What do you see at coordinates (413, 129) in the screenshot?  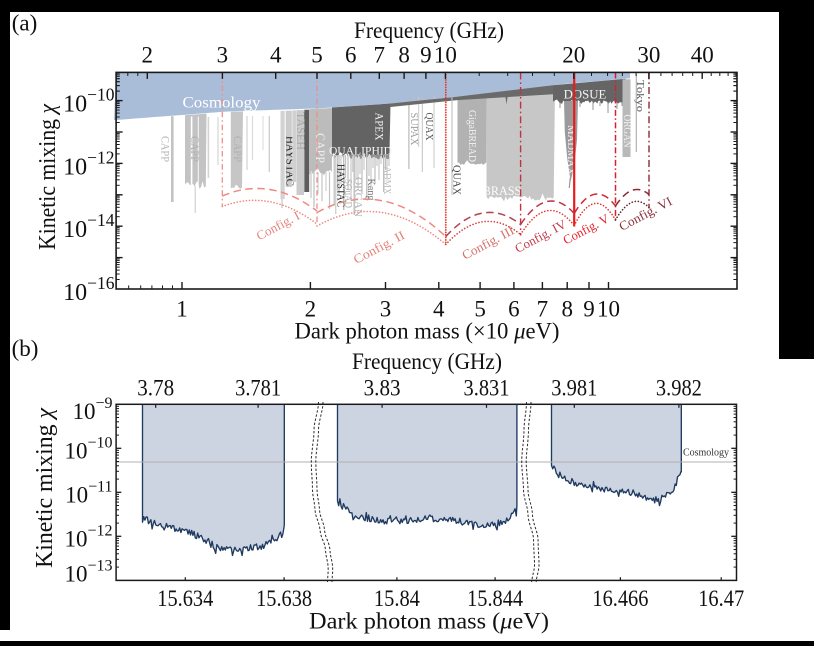 I see `svg-text: SUPAX` at bounding box center [413, 129].